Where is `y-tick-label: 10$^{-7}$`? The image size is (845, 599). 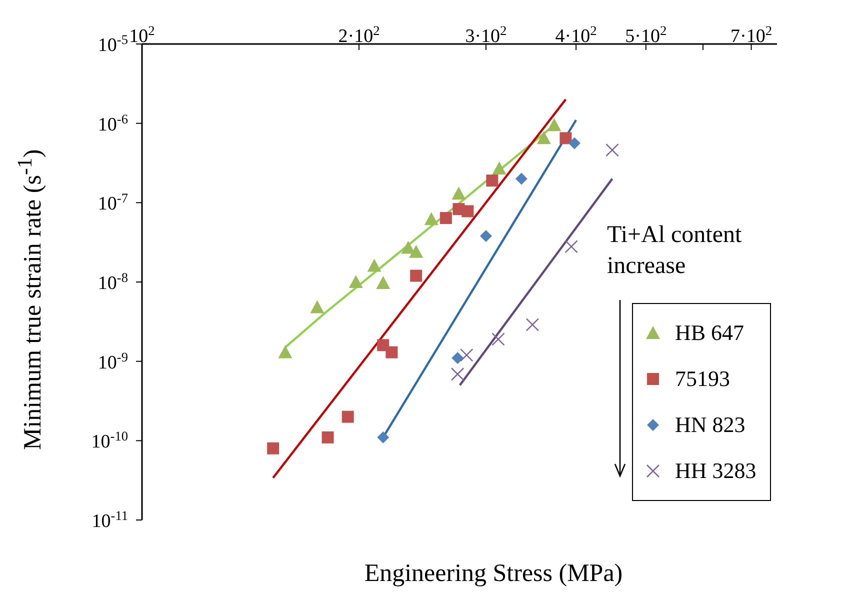 y-tick-label: 10$^{-7}$ is located at coordinates (113, 202).